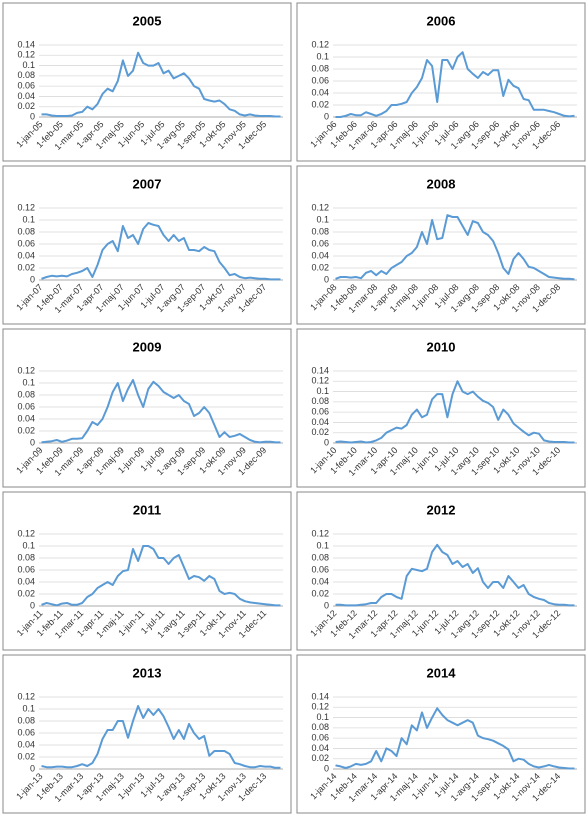  Describe the element at coordinates (147, 672) in the screenshot. I see `chart-title: 2013` at that location.